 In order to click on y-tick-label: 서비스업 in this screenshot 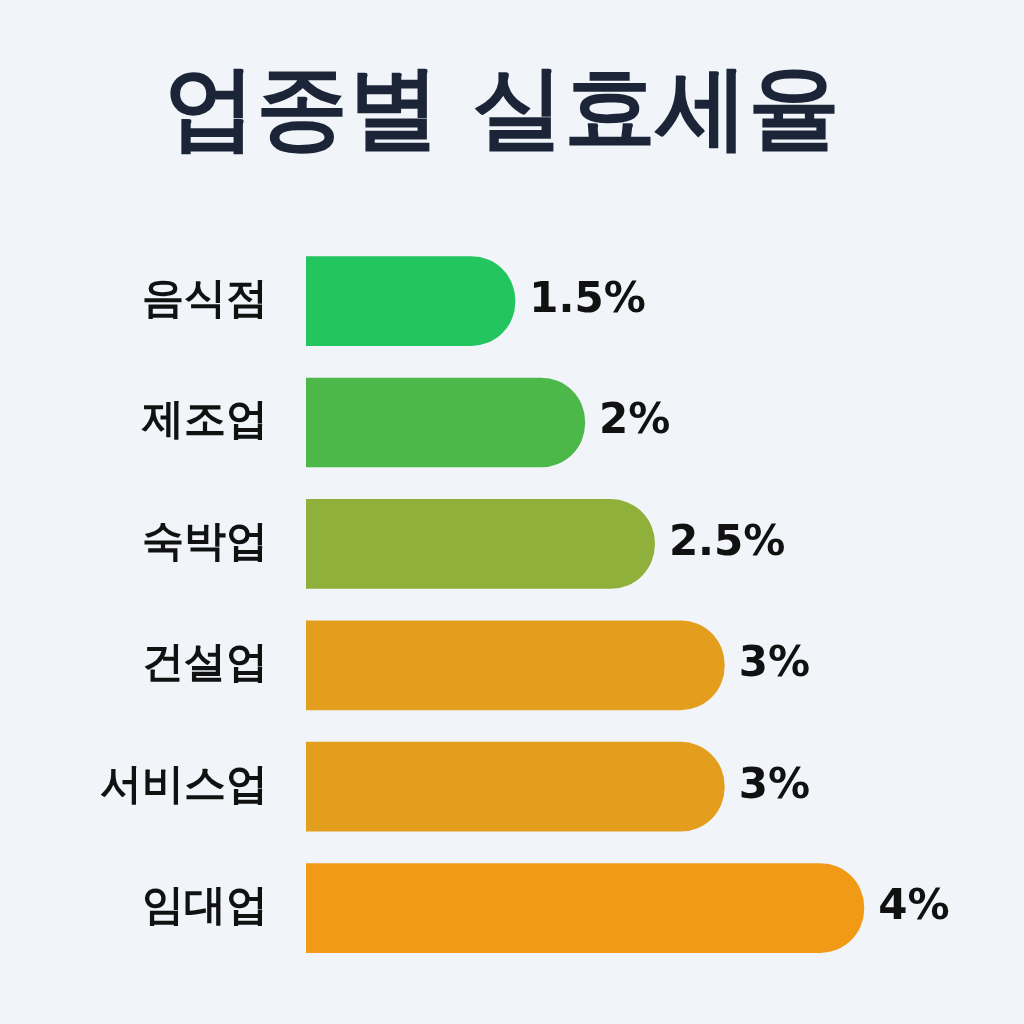, I will do `click(184, 783)`.